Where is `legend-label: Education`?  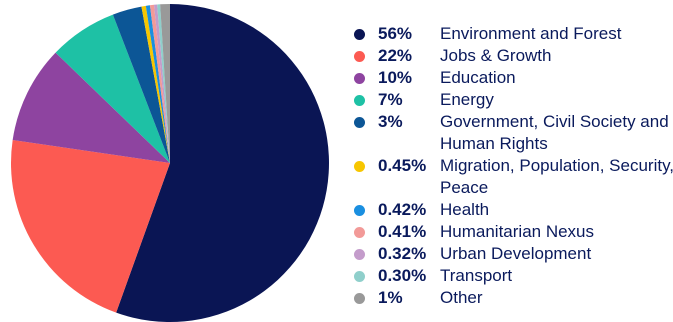
legend-label: Education is located at coordinates (478, 77).